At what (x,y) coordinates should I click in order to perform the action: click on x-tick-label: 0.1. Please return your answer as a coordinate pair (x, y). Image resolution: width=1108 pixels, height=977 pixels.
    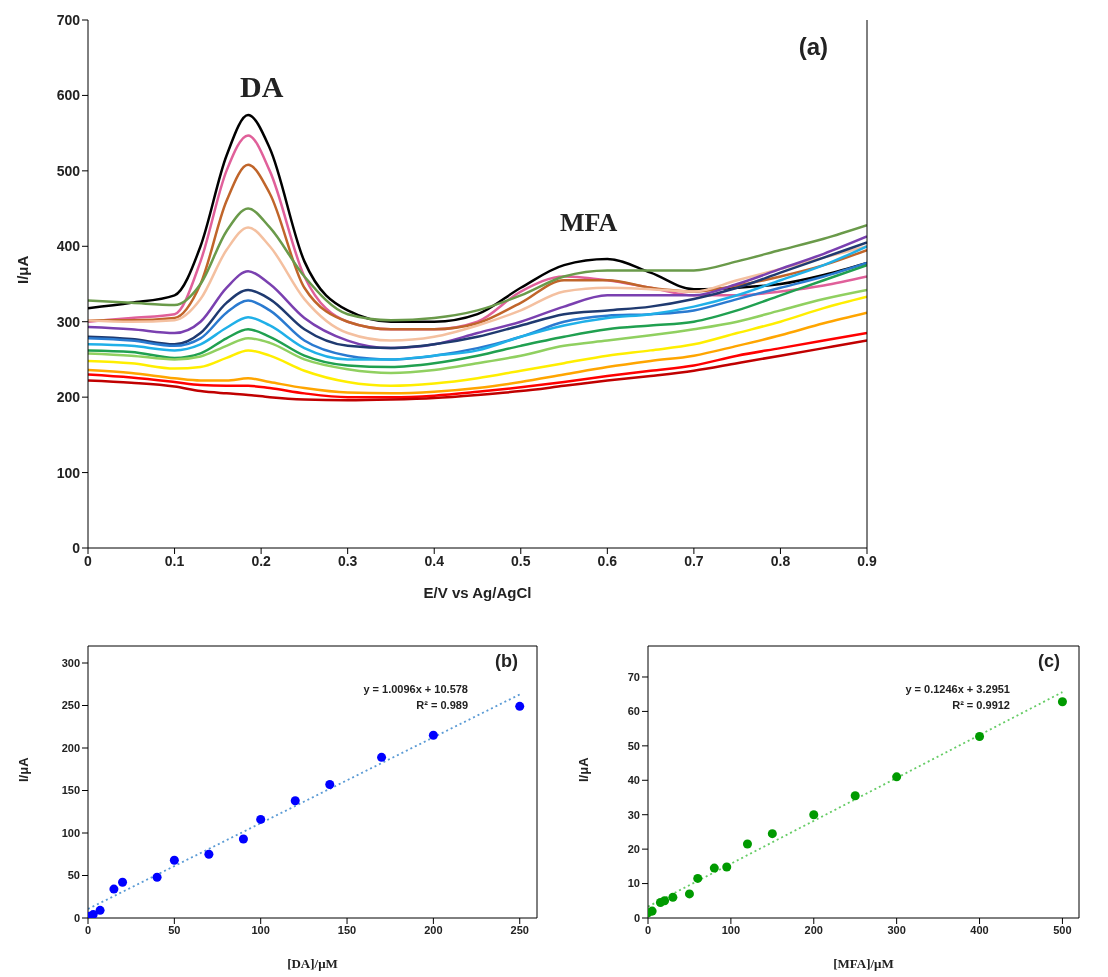
    Looking at the image, I should click on (174, 560).